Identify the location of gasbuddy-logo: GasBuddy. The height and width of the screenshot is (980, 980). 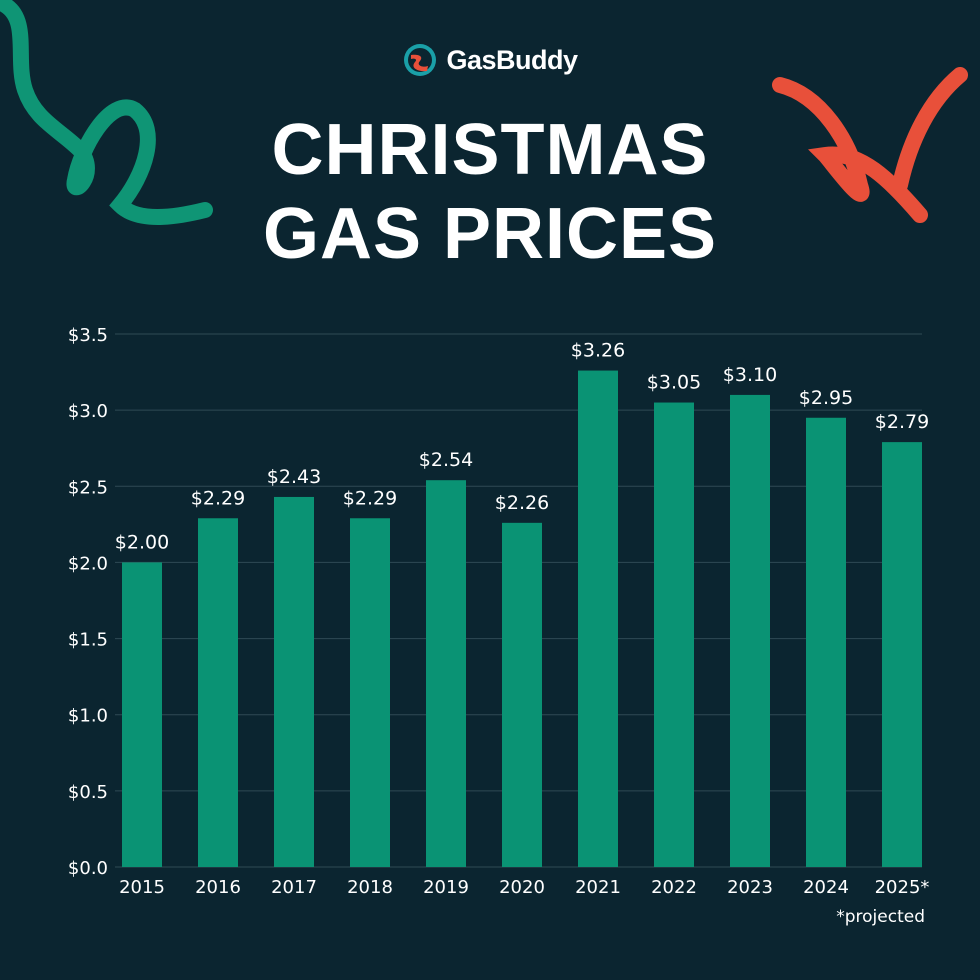
(490, 60).